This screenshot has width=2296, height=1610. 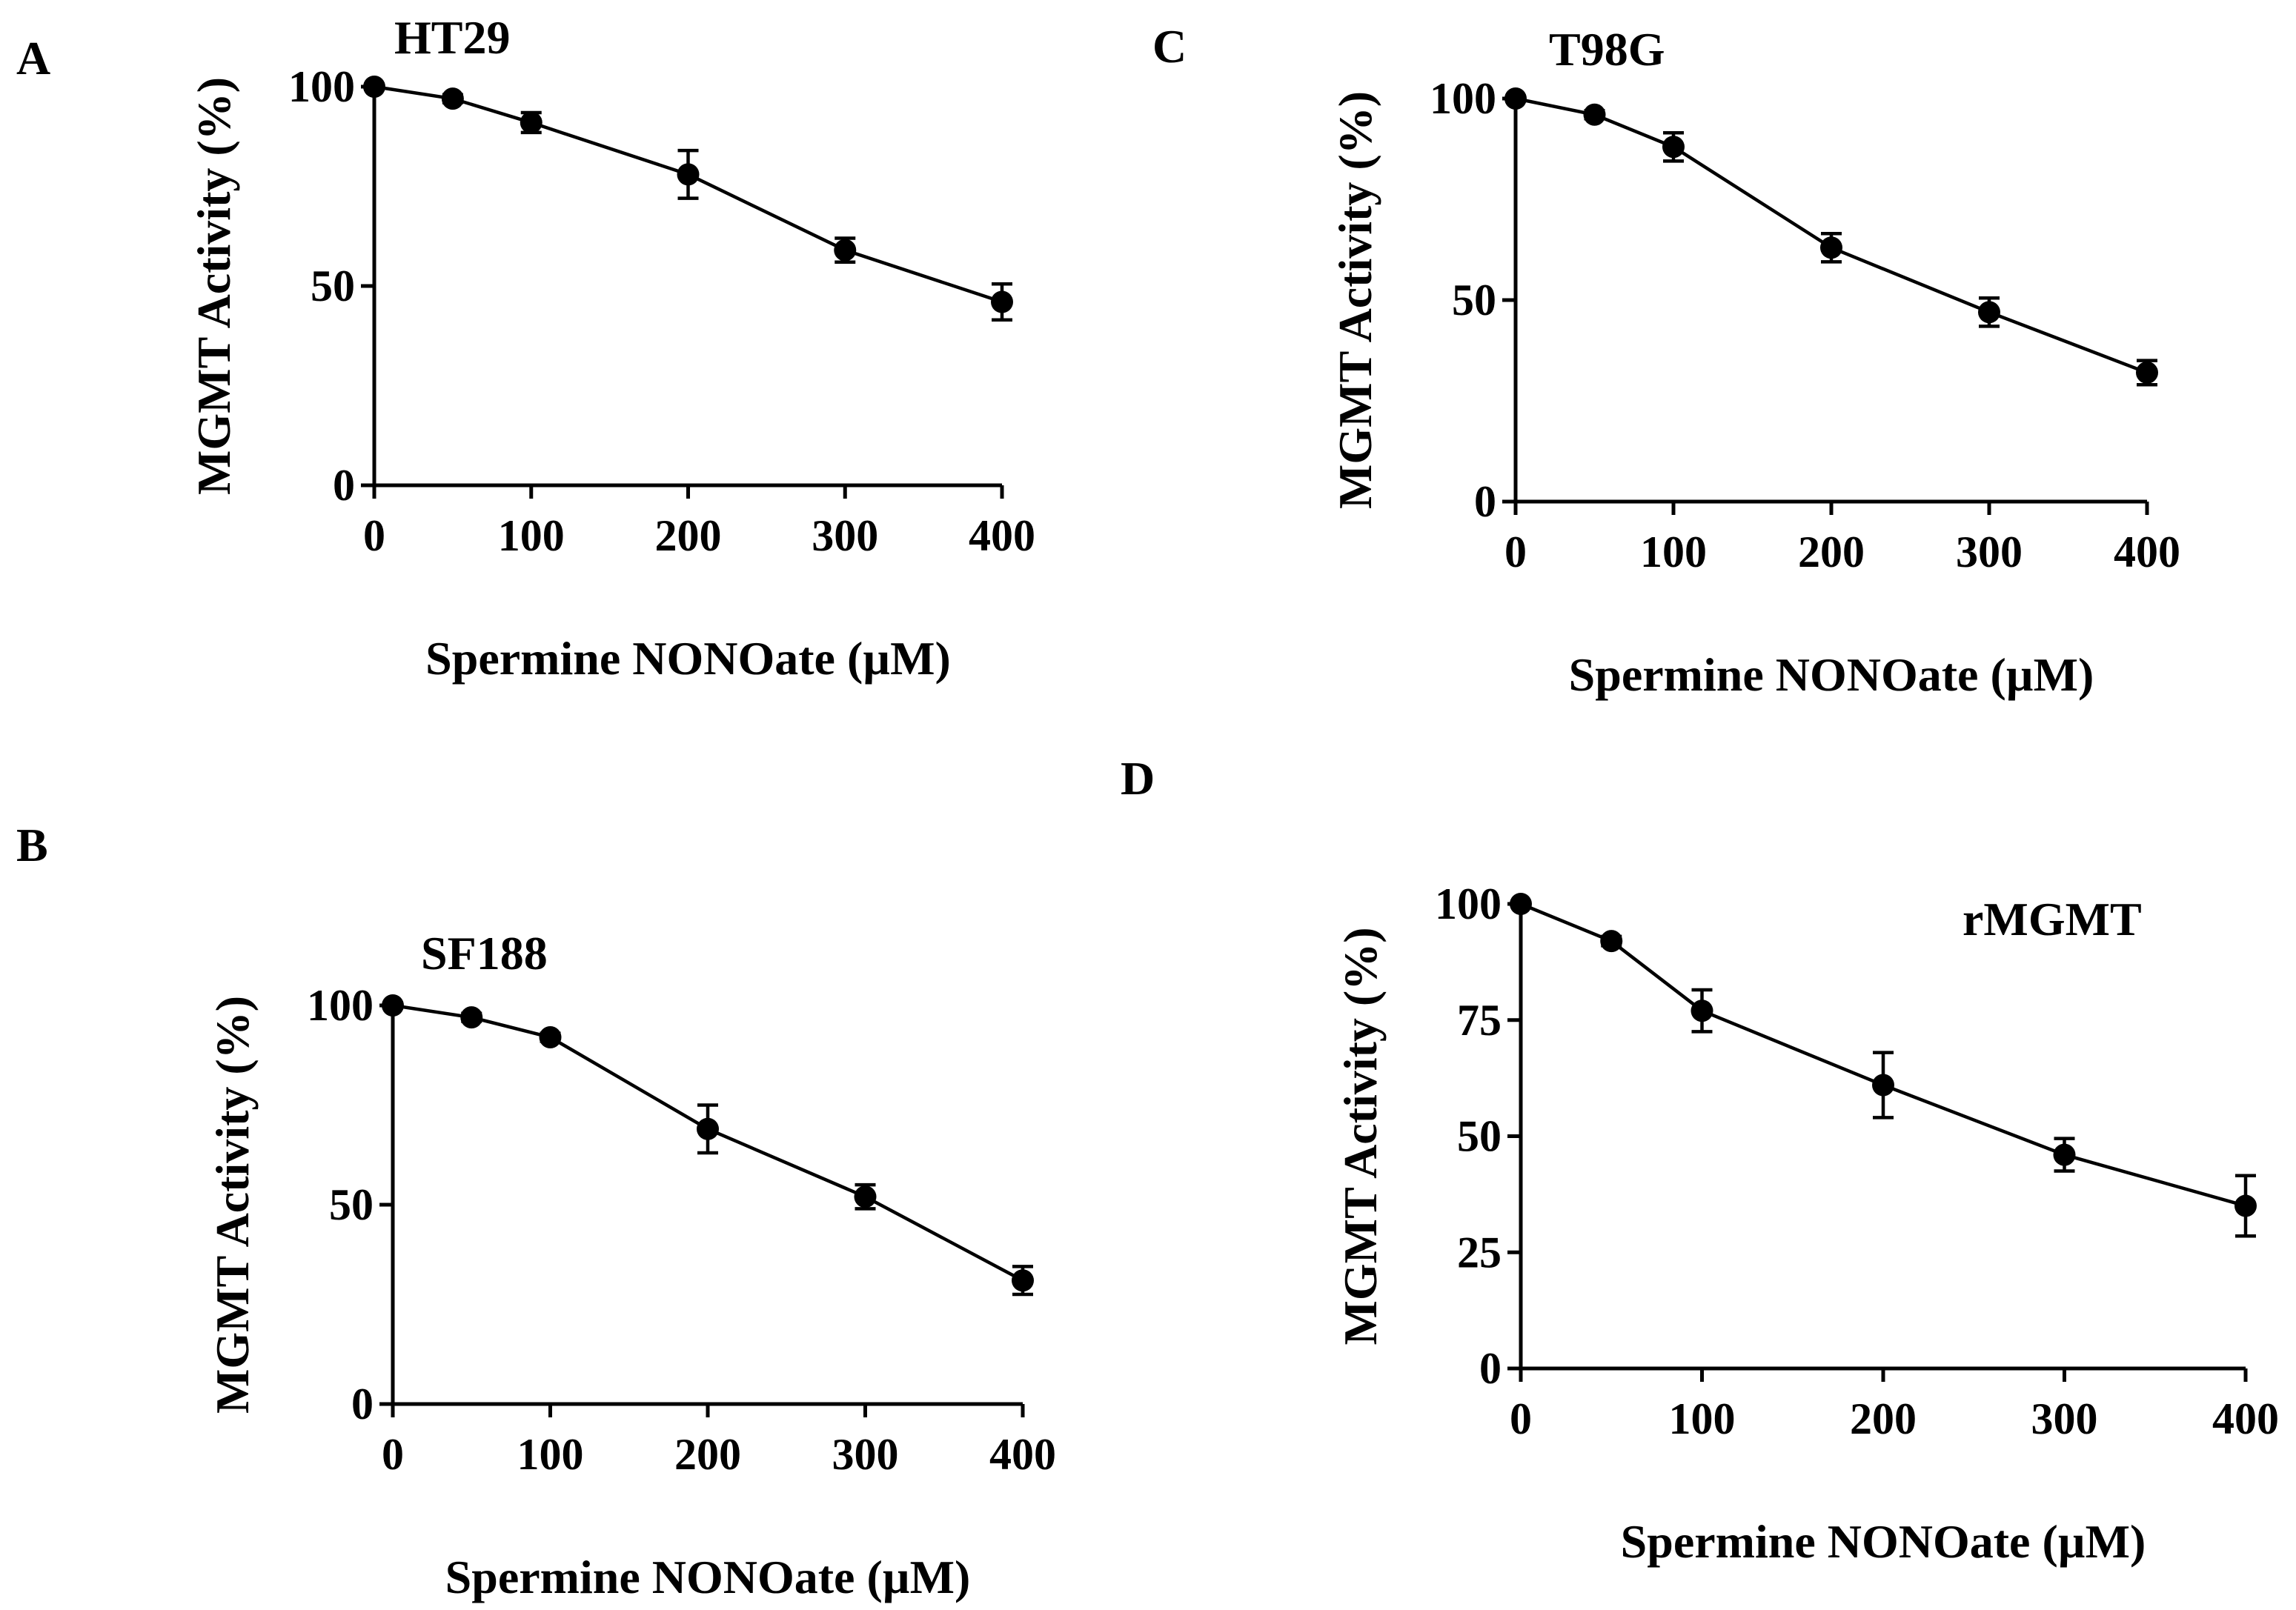 What do you see at coordinates (32, 845) in the screenshot?
I see `panel-letter: B` at bounding box center [32, 845].